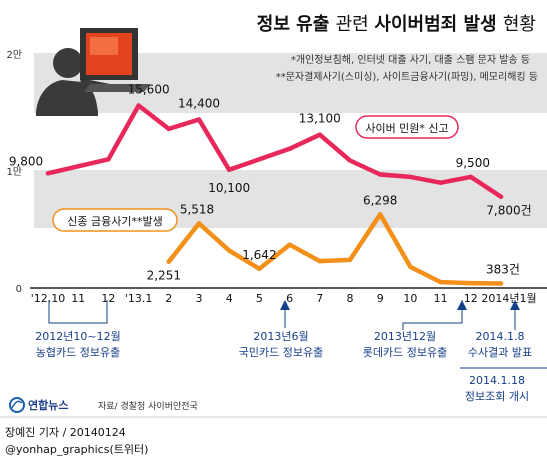  I want to click on annotation-nonghyup: 2012년10~12월 농협카드 정보유출, so click(78, 329).